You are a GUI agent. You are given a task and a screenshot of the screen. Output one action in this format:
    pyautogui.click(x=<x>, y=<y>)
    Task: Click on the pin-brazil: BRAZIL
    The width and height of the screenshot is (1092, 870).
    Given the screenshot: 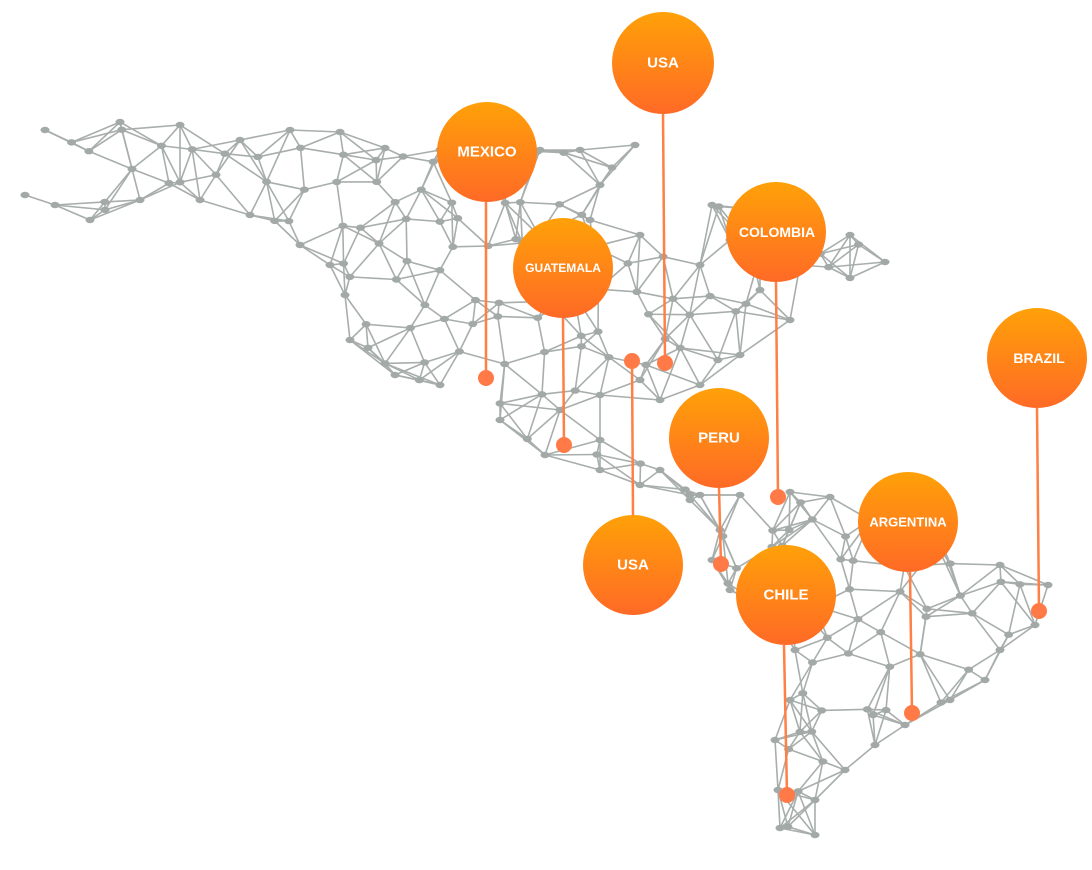 What is the action you would take?
    pyautogui.click(x=1037, y=463)
    